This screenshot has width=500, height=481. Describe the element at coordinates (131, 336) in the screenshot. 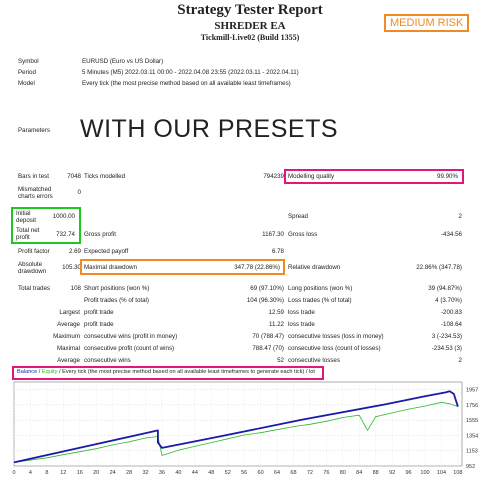

I see `mcw-label: consecutive wins (profit in money)` at that location.